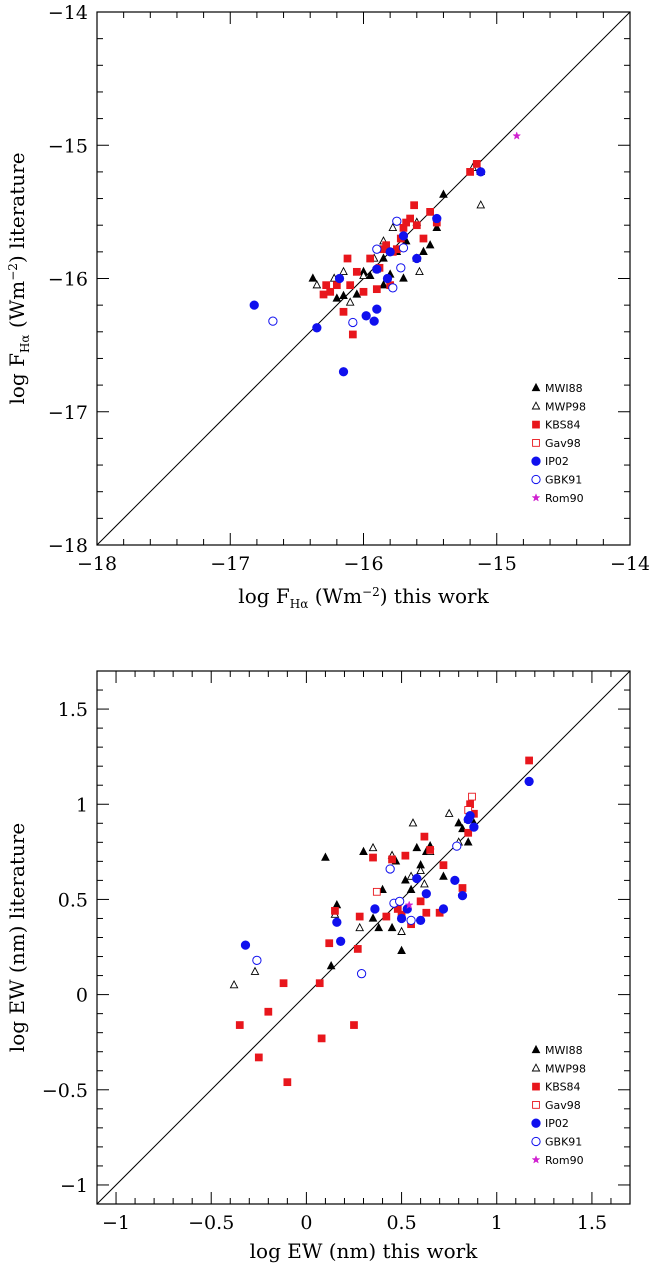 This screenshot has width=649, height=1268. What do you see at coordinates (363, 597) in the screenshot?
I see `x-axis-label: log FHα (Wm−2) this work` at bounding box center [363, 597].